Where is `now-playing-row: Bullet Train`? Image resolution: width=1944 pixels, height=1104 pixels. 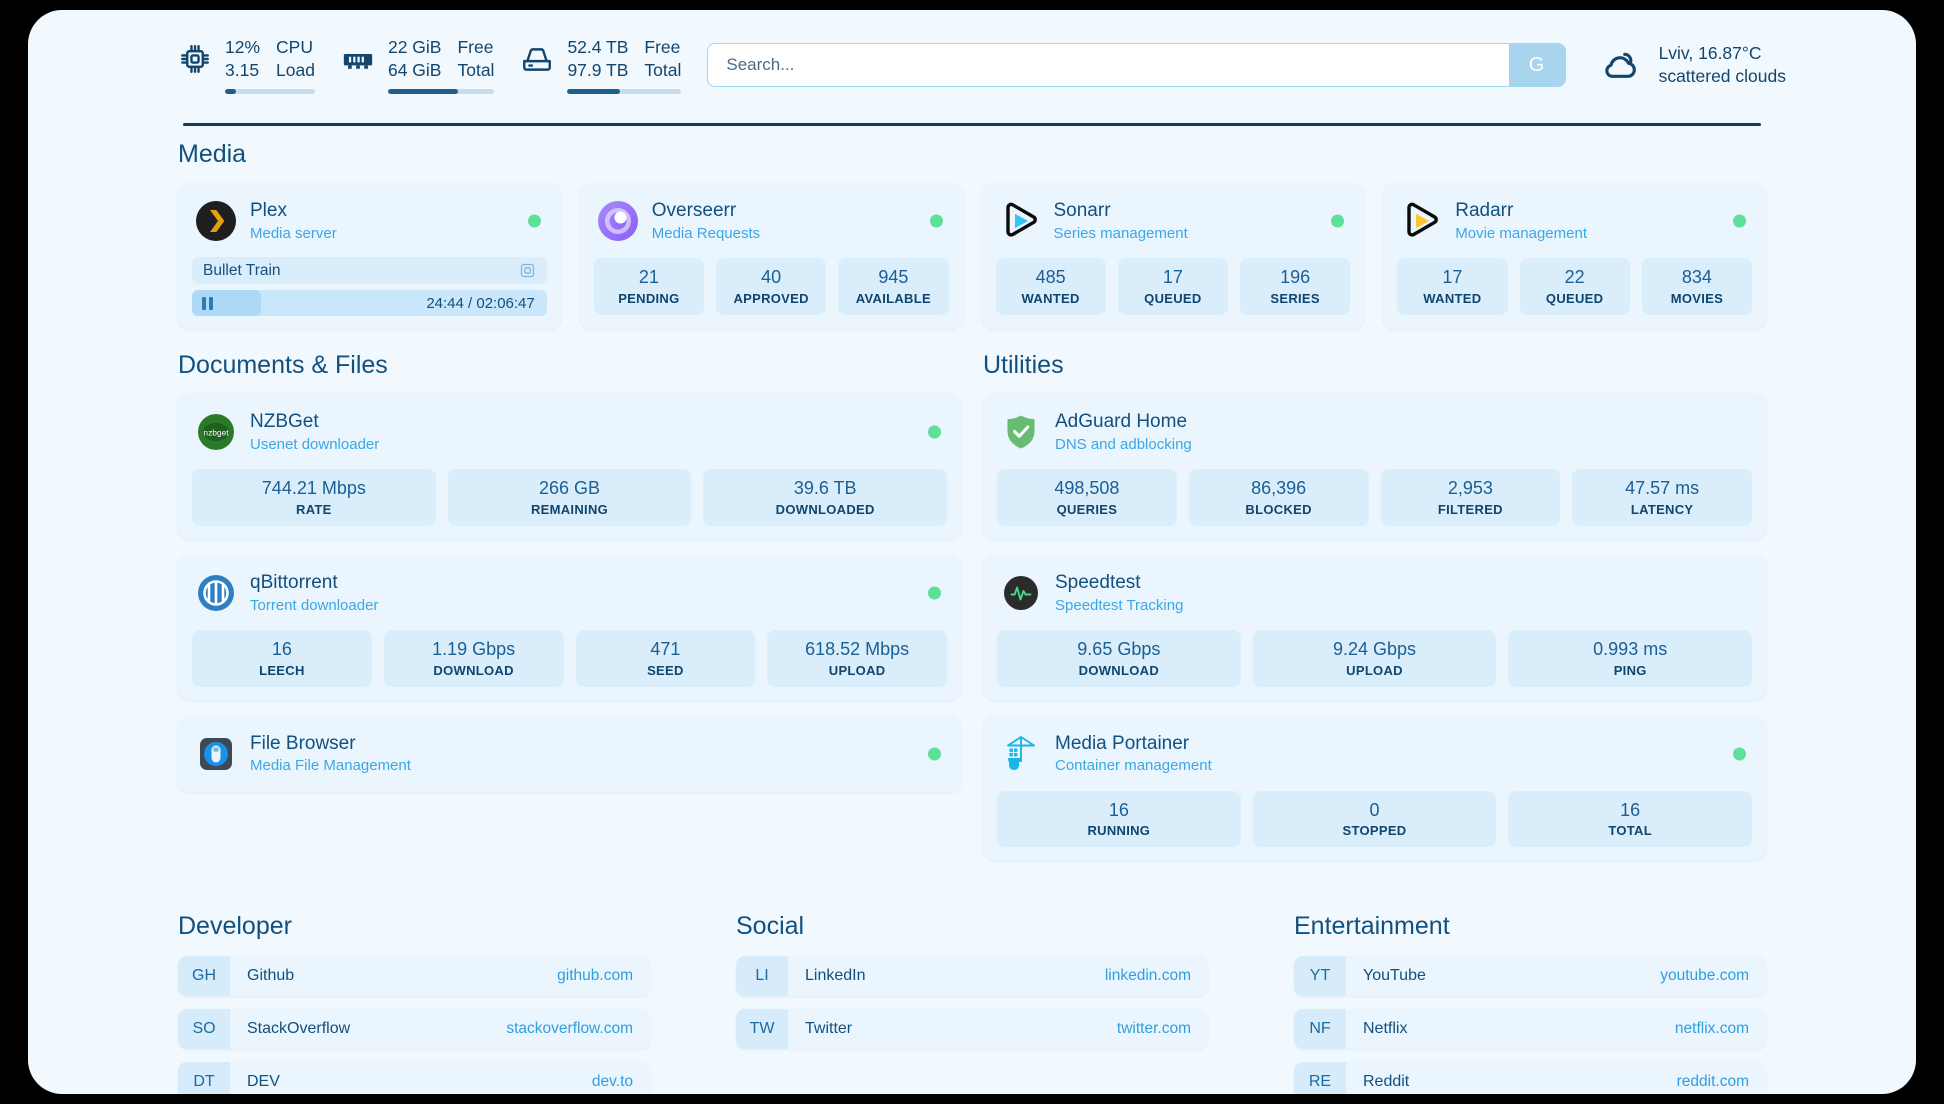
now-playing-row: Bullet Train is located at coordinates (369, 271).